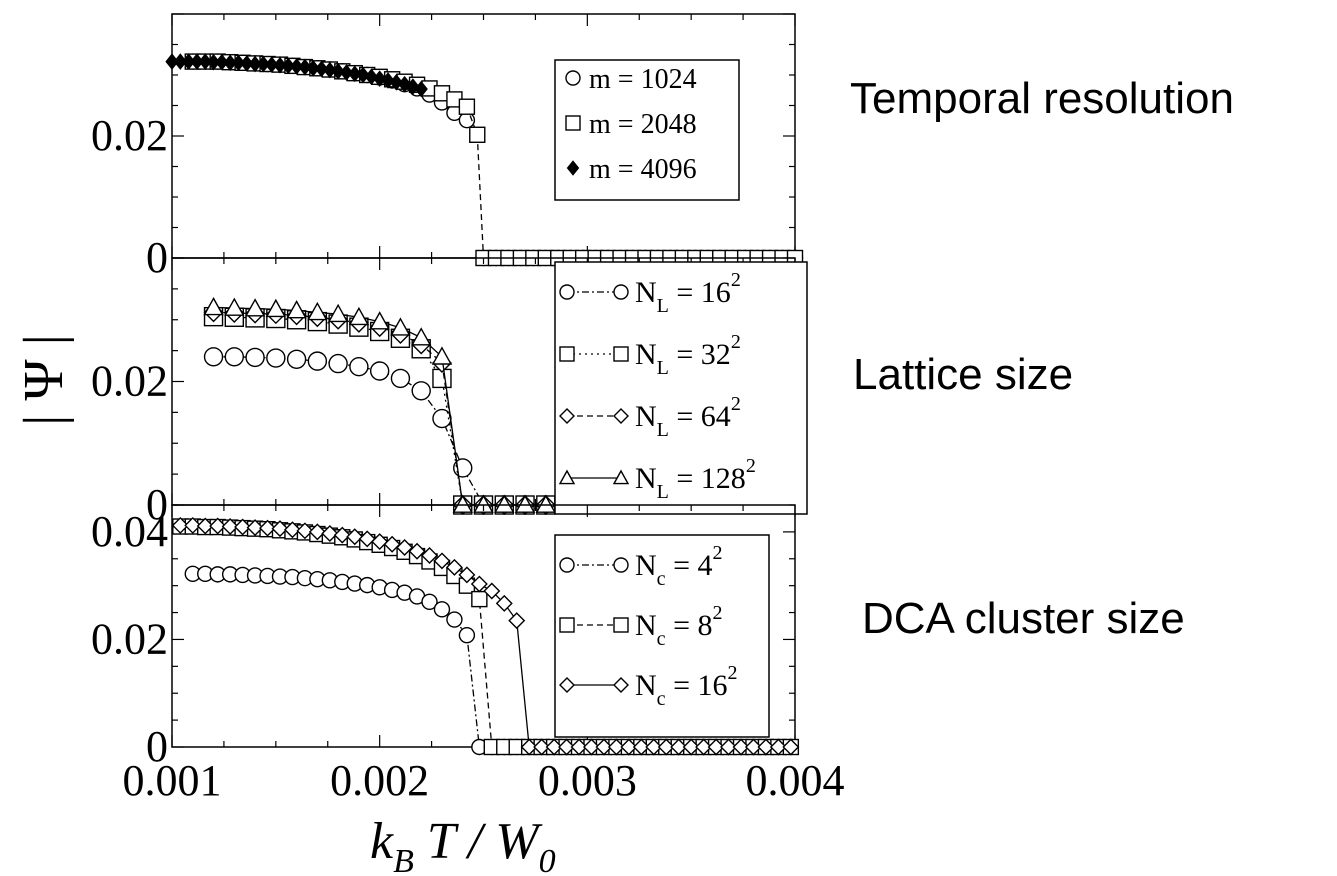  I want to click on legend-entry: Nc = 42, so click(640, 566).